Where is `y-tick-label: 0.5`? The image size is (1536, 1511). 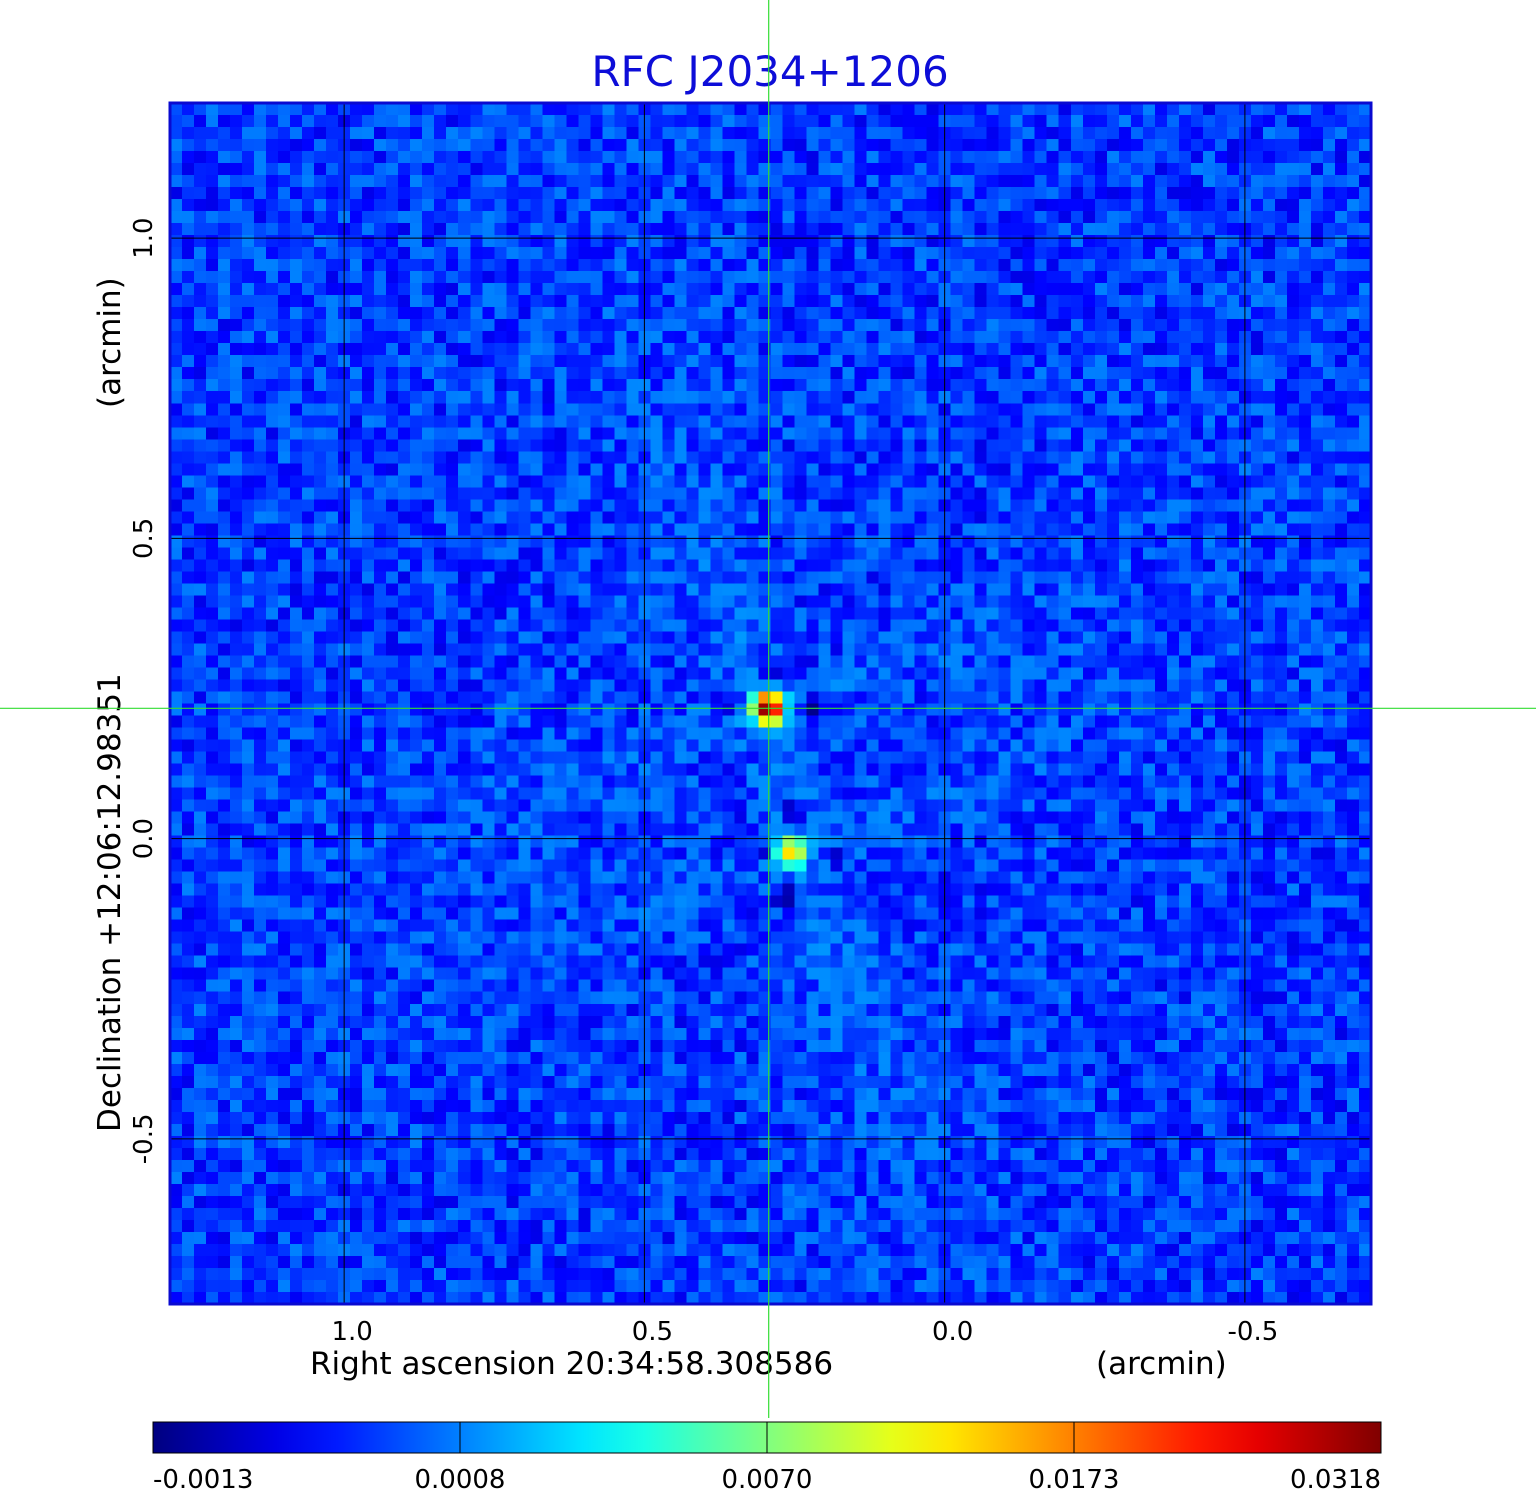 y-tick-label: 0.5 is located at coordinates (144, 538).